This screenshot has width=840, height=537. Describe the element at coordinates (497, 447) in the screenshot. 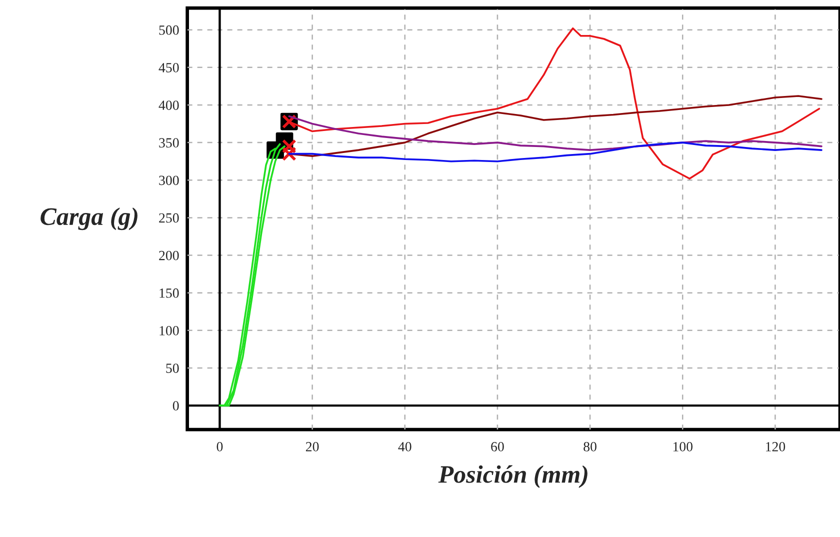

I see `x-tick-label: 60` at that location.